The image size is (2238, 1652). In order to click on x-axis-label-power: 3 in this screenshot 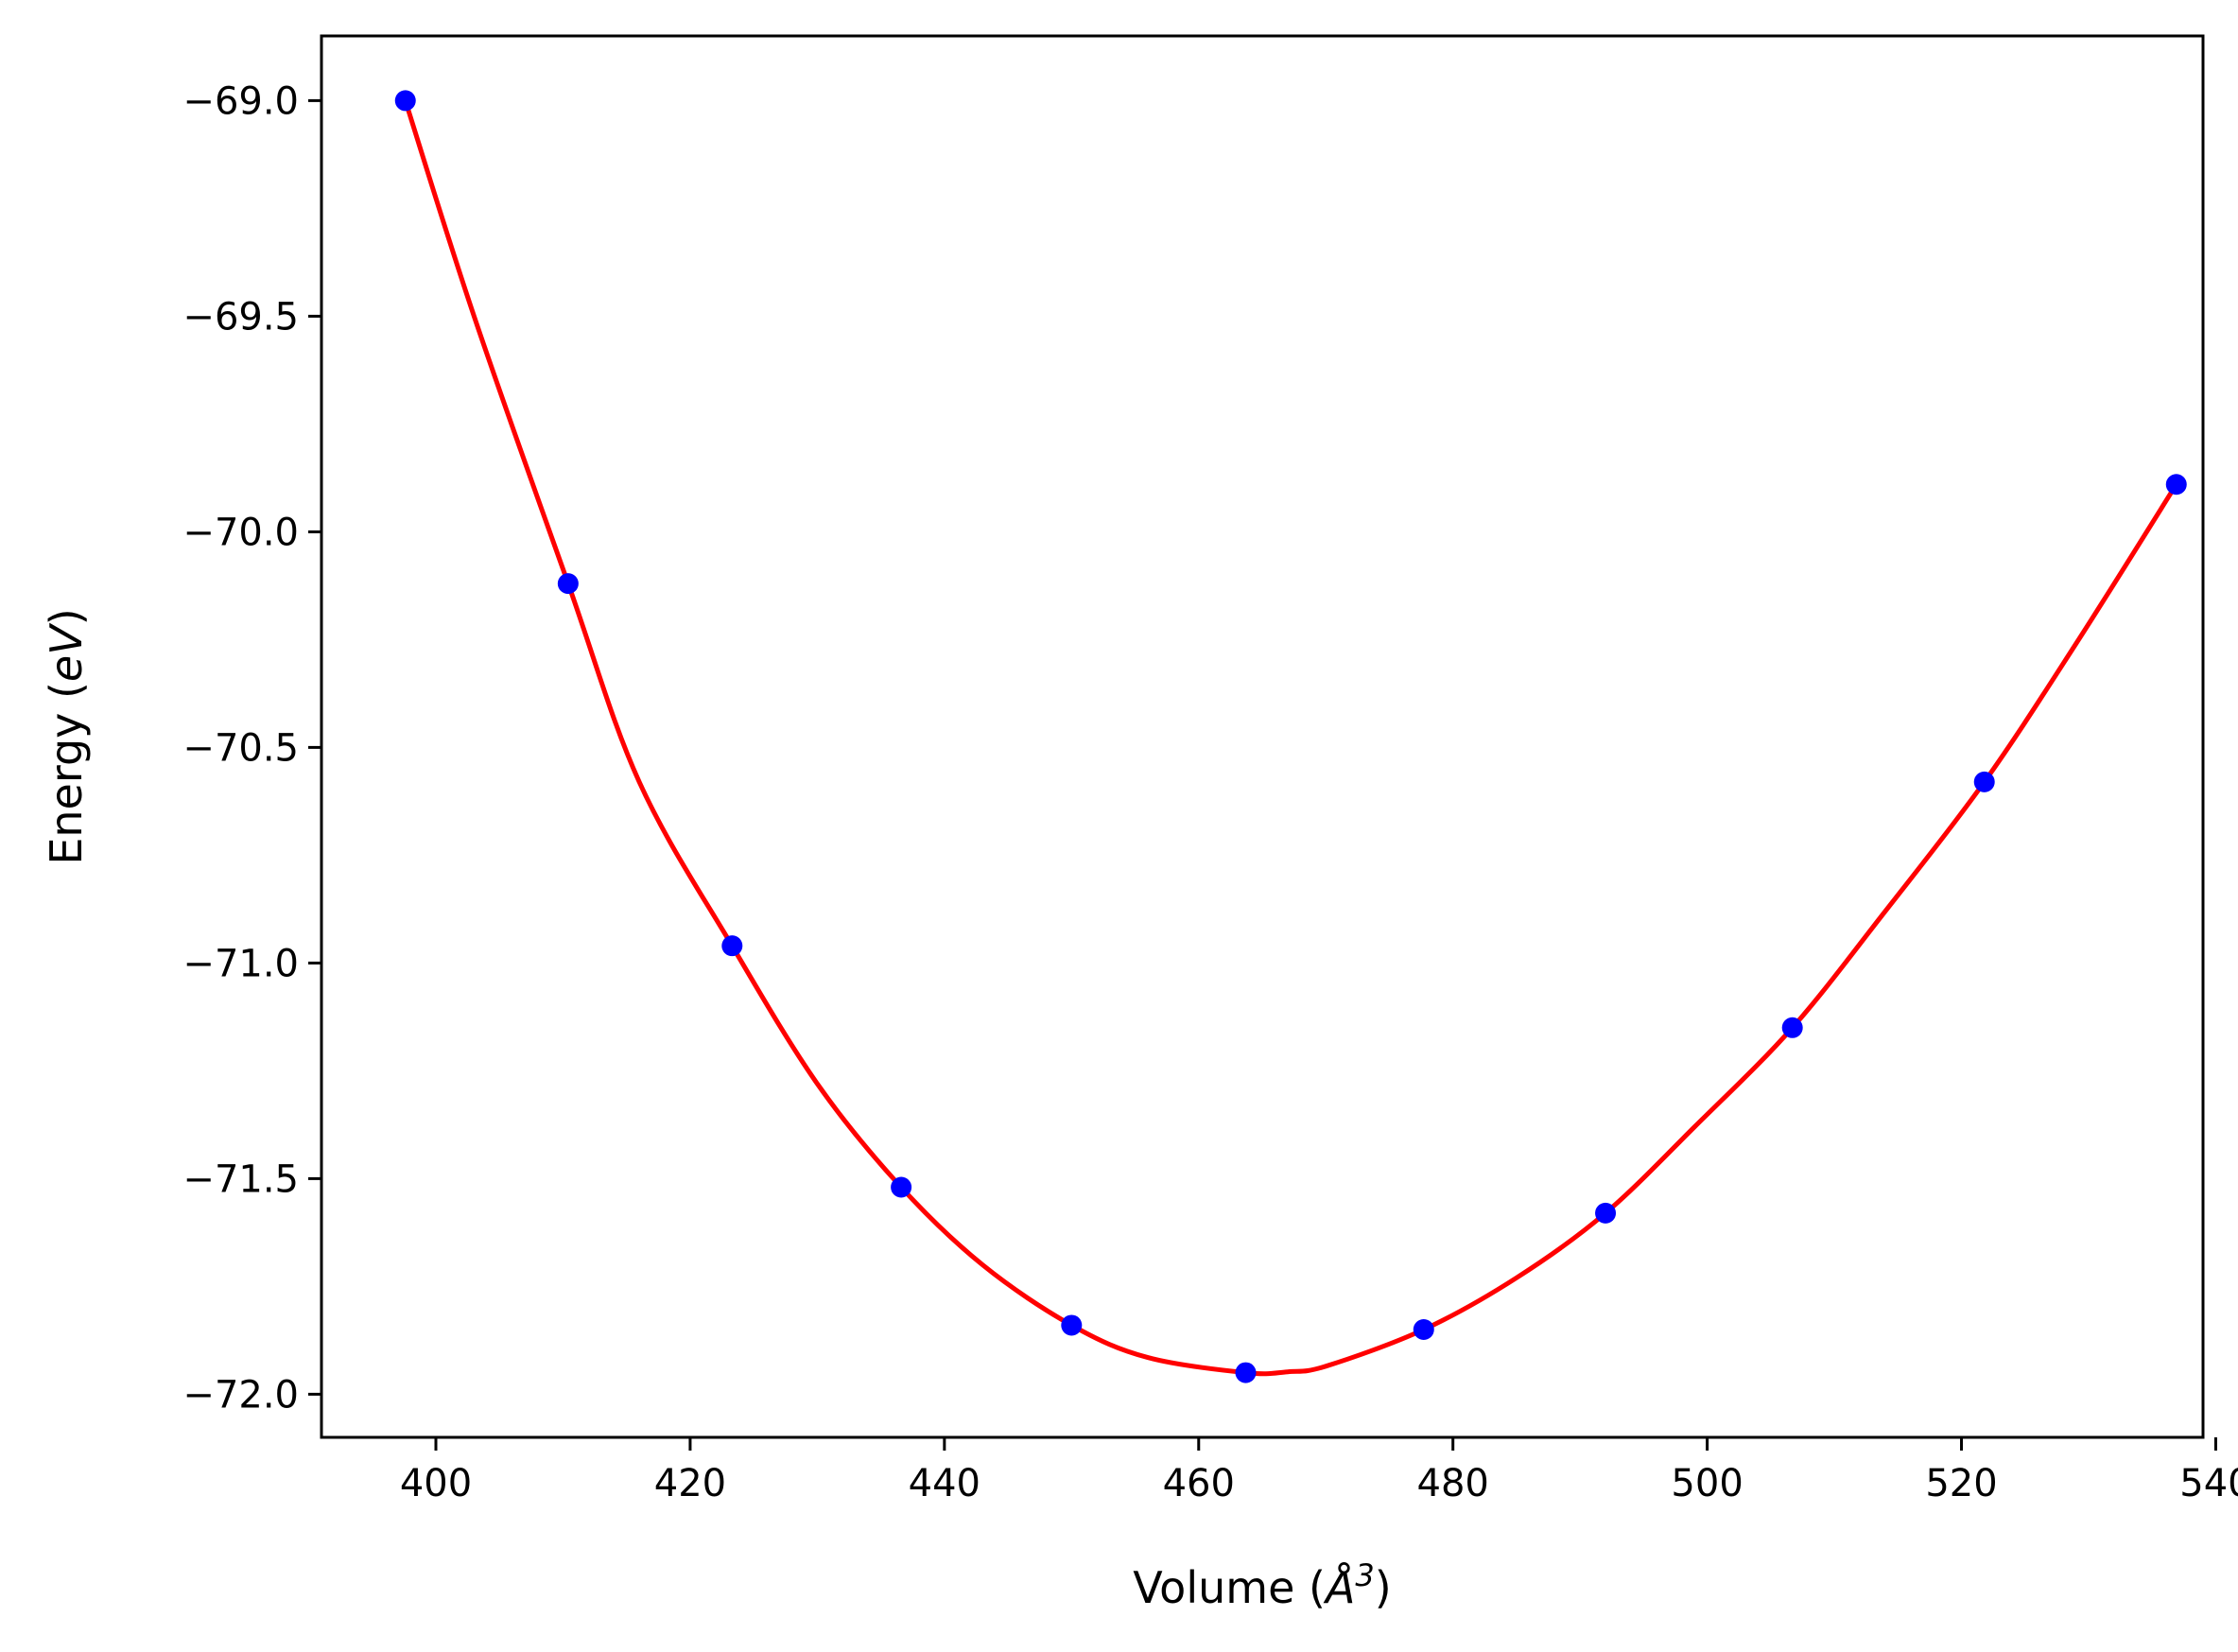, I will do `click(1364, 1575)`.